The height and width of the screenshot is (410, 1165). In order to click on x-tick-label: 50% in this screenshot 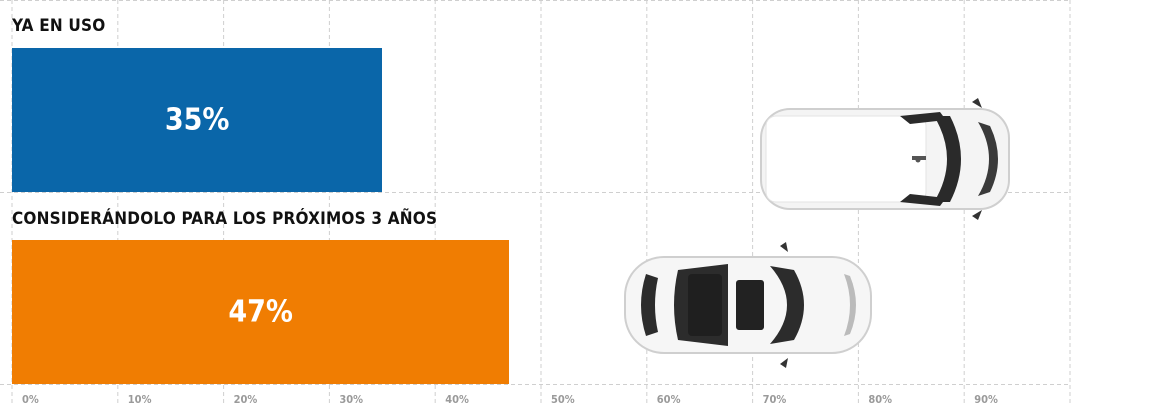, I will do `click(563, 399)`.